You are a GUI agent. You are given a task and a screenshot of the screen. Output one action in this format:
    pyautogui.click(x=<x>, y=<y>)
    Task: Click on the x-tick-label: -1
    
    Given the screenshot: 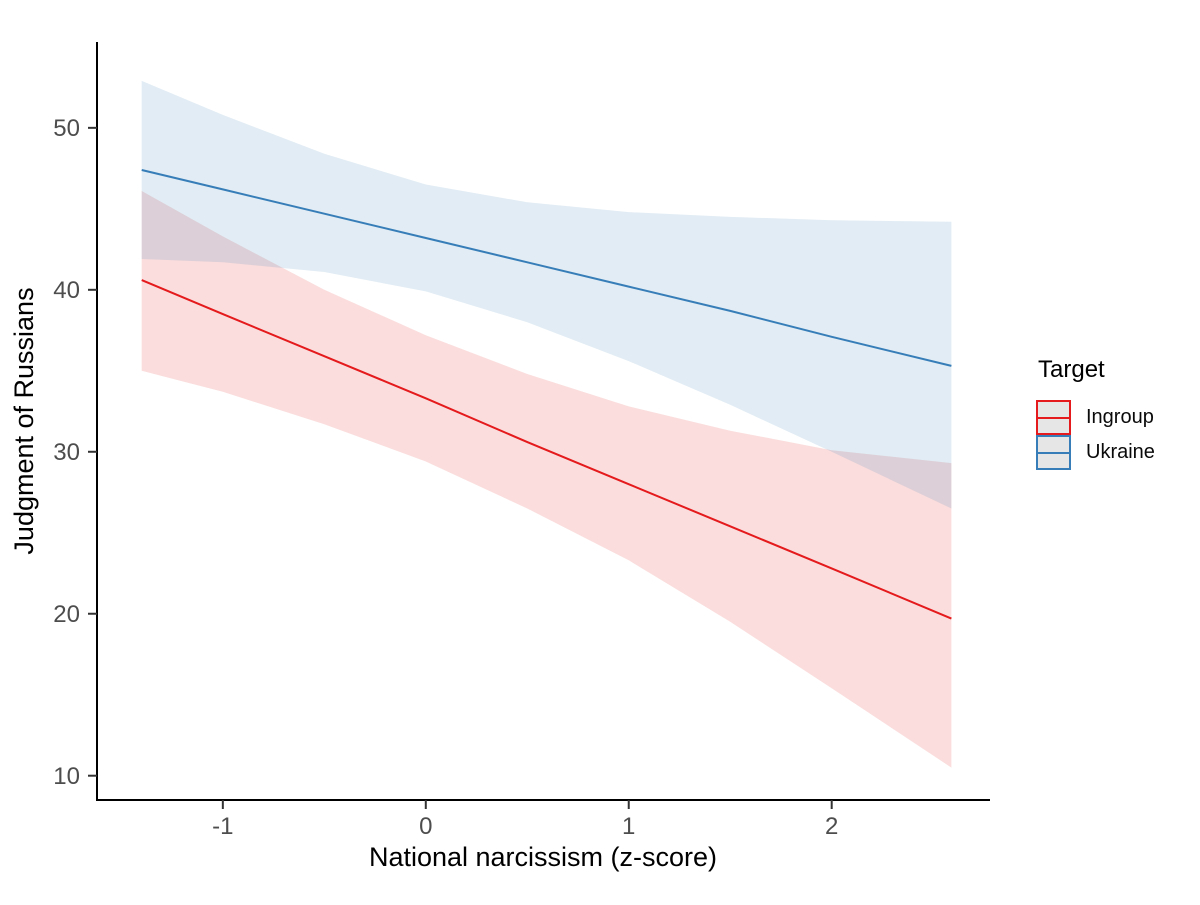 What is the action you would take?
    pyautogui.click(x=222, y=826)
    